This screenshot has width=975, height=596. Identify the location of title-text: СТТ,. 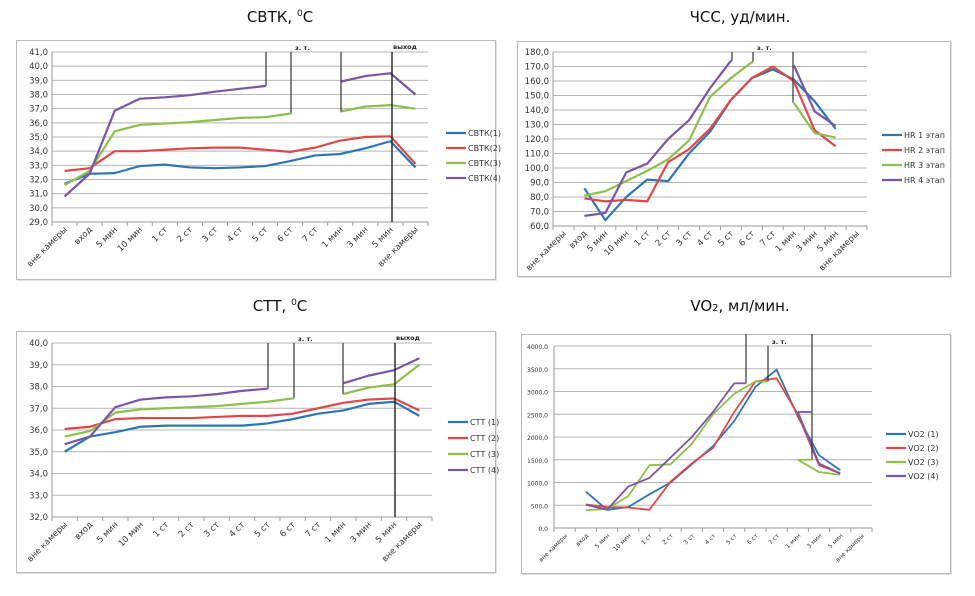
(272, 306).